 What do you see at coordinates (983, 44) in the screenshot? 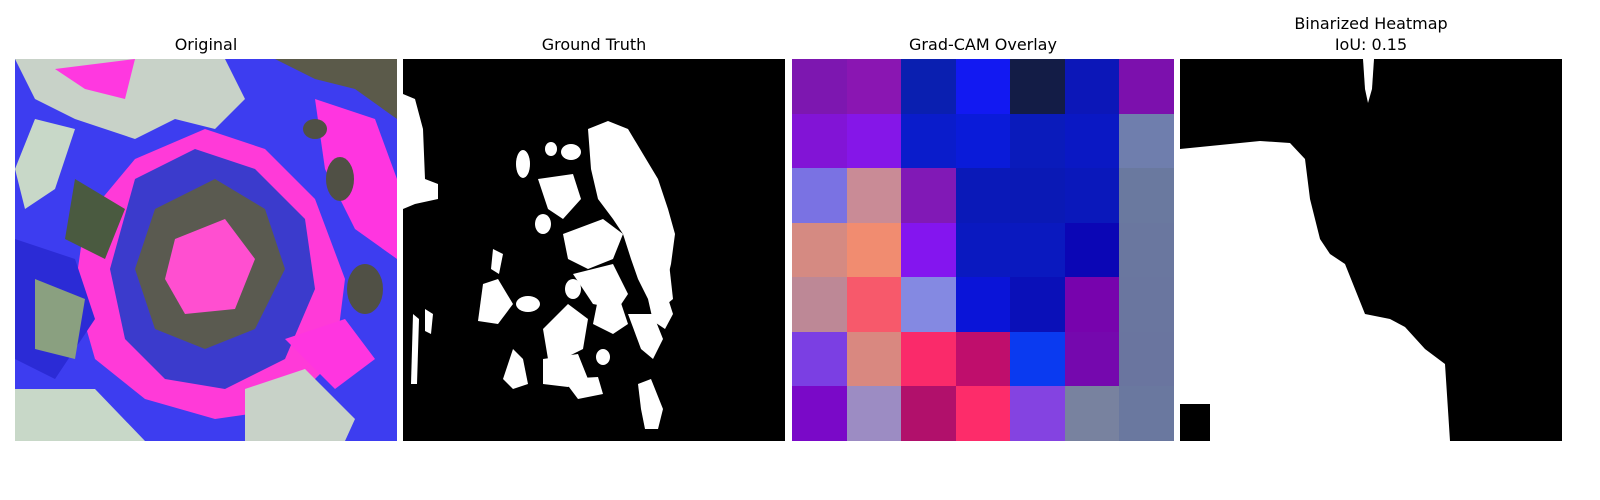
I see `panel-title-gradcam: Grad-CAM Overlay` at bounding box center [983, 44].